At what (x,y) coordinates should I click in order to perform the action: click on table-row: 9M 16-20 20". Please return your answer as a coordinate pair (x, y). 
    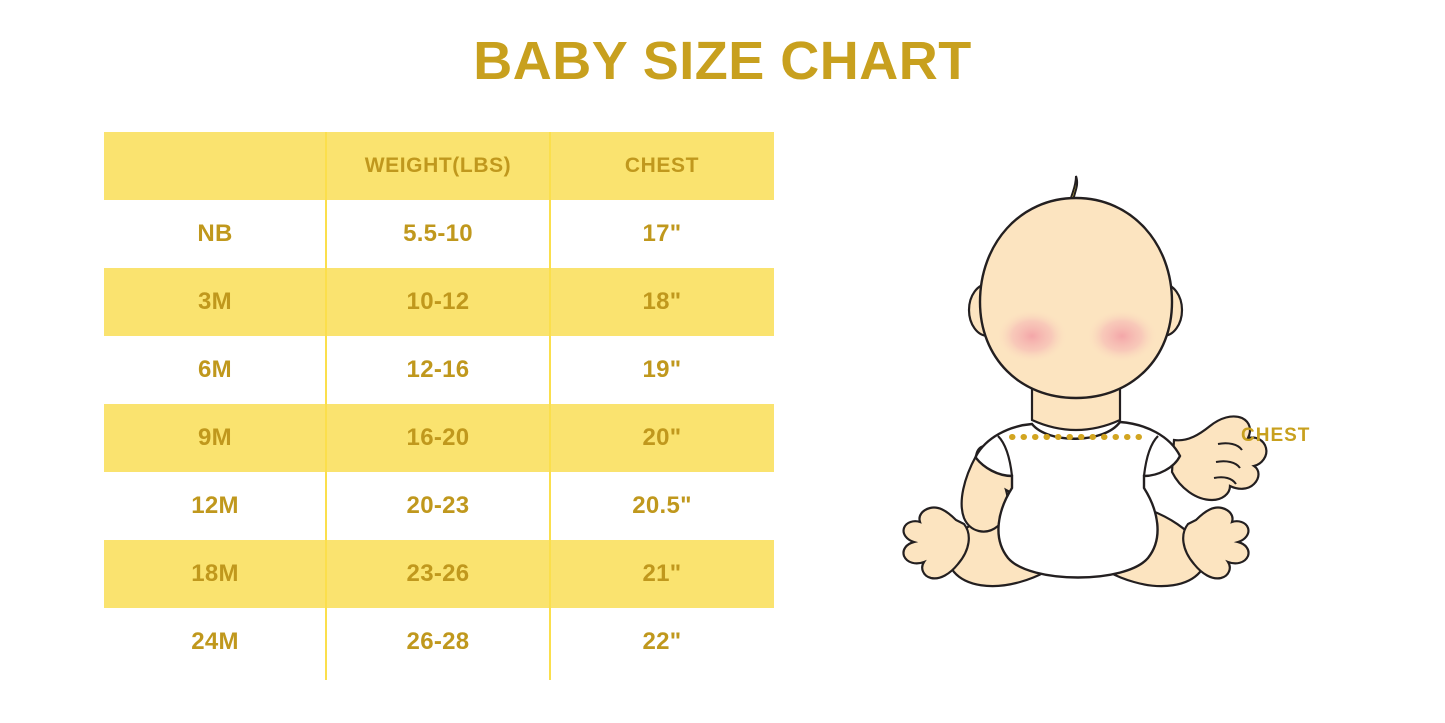
    Looking at the image, I should click on (439, 438).